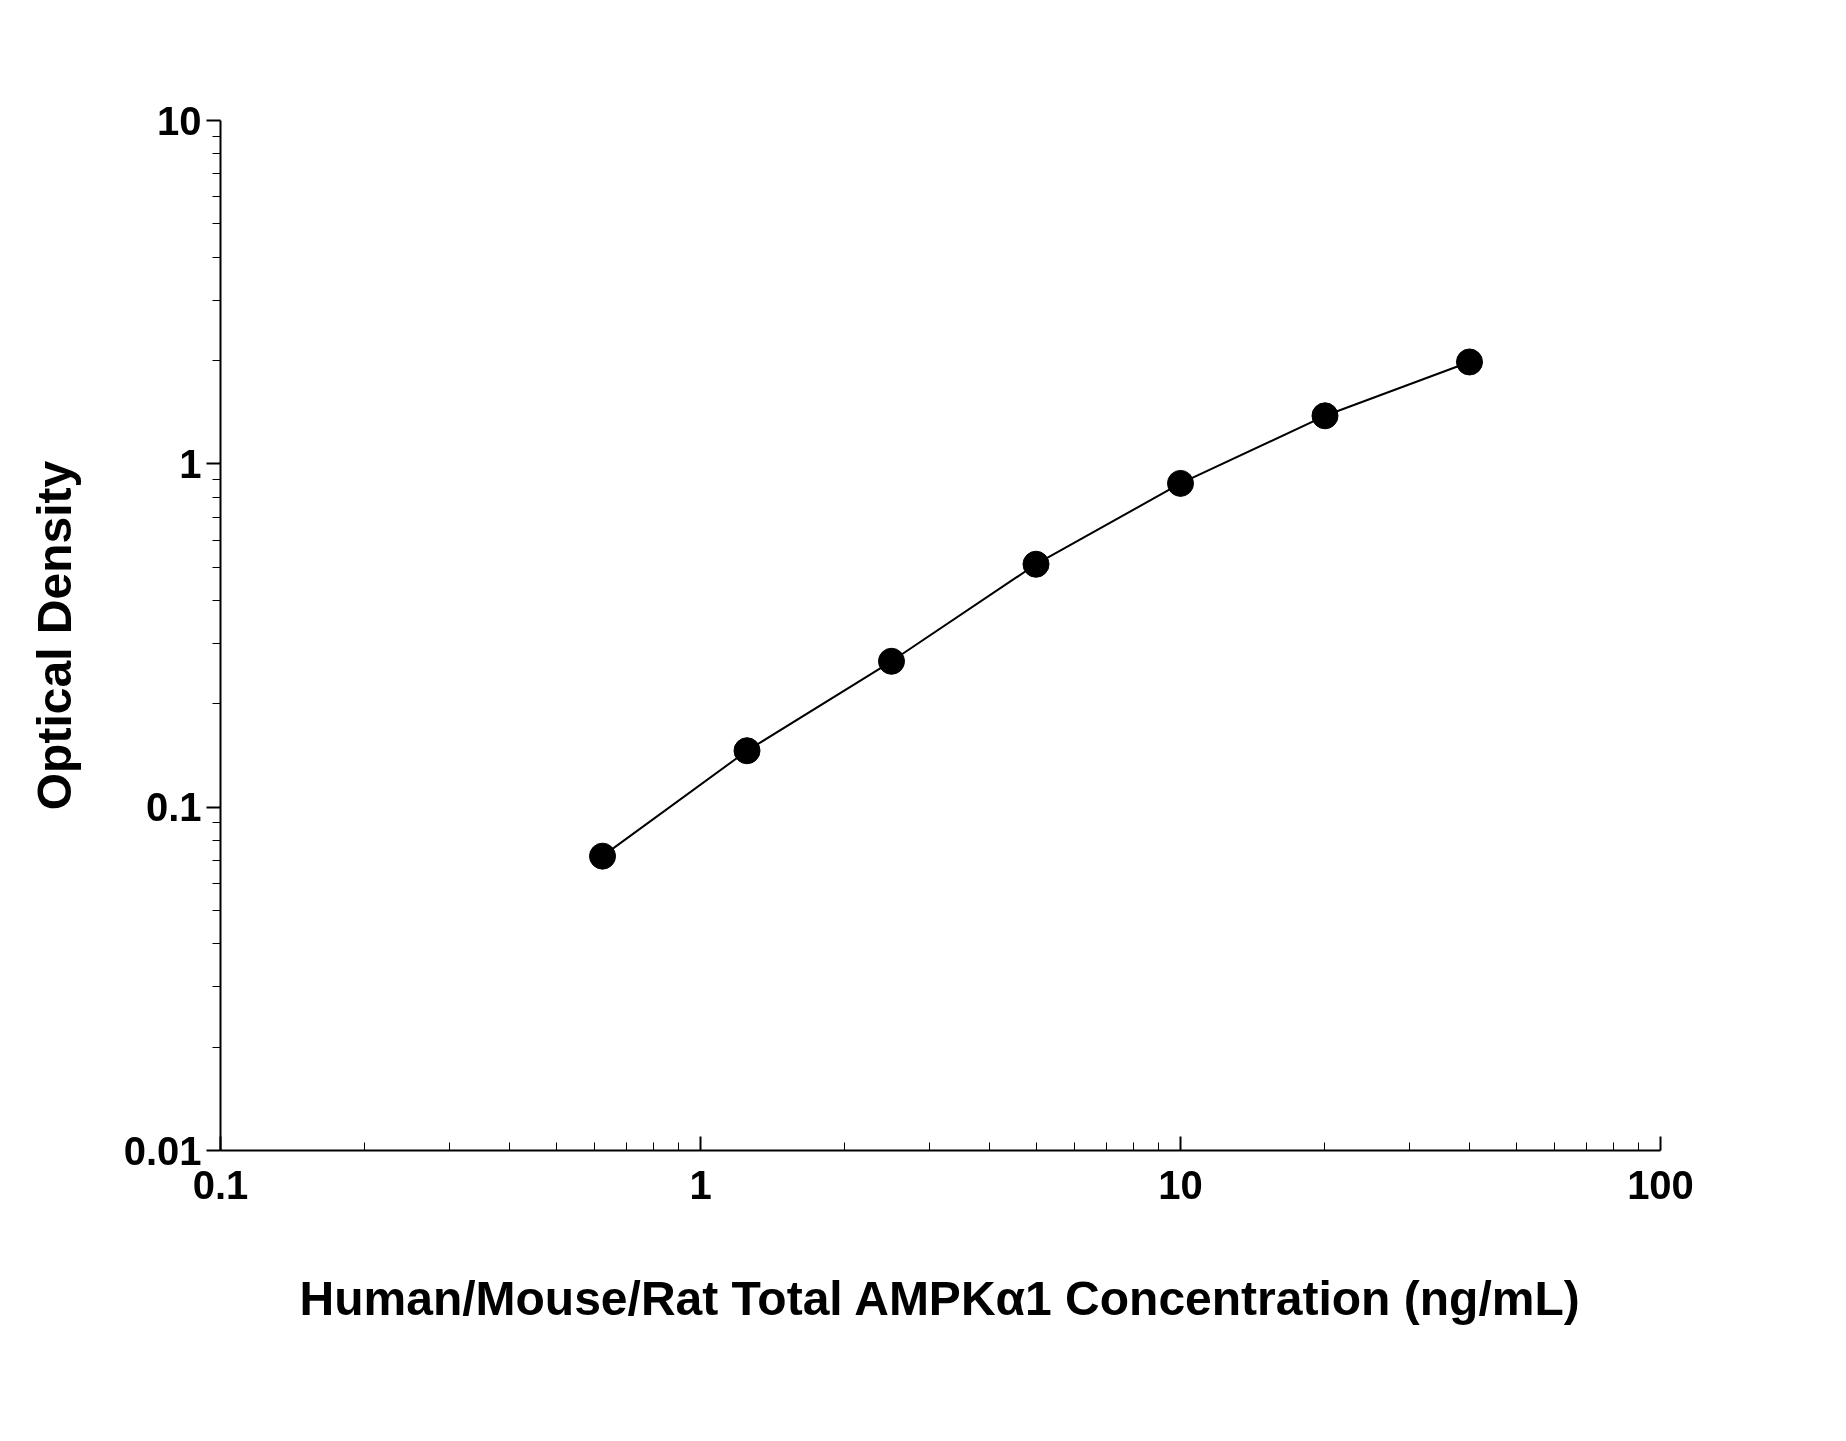 This screenshot has width=1846, height=1441. What do you see at coordinates (54, 635) in the screenshot?
I see `y-axis-title: Optical Density` at bounding box center [54, 635].